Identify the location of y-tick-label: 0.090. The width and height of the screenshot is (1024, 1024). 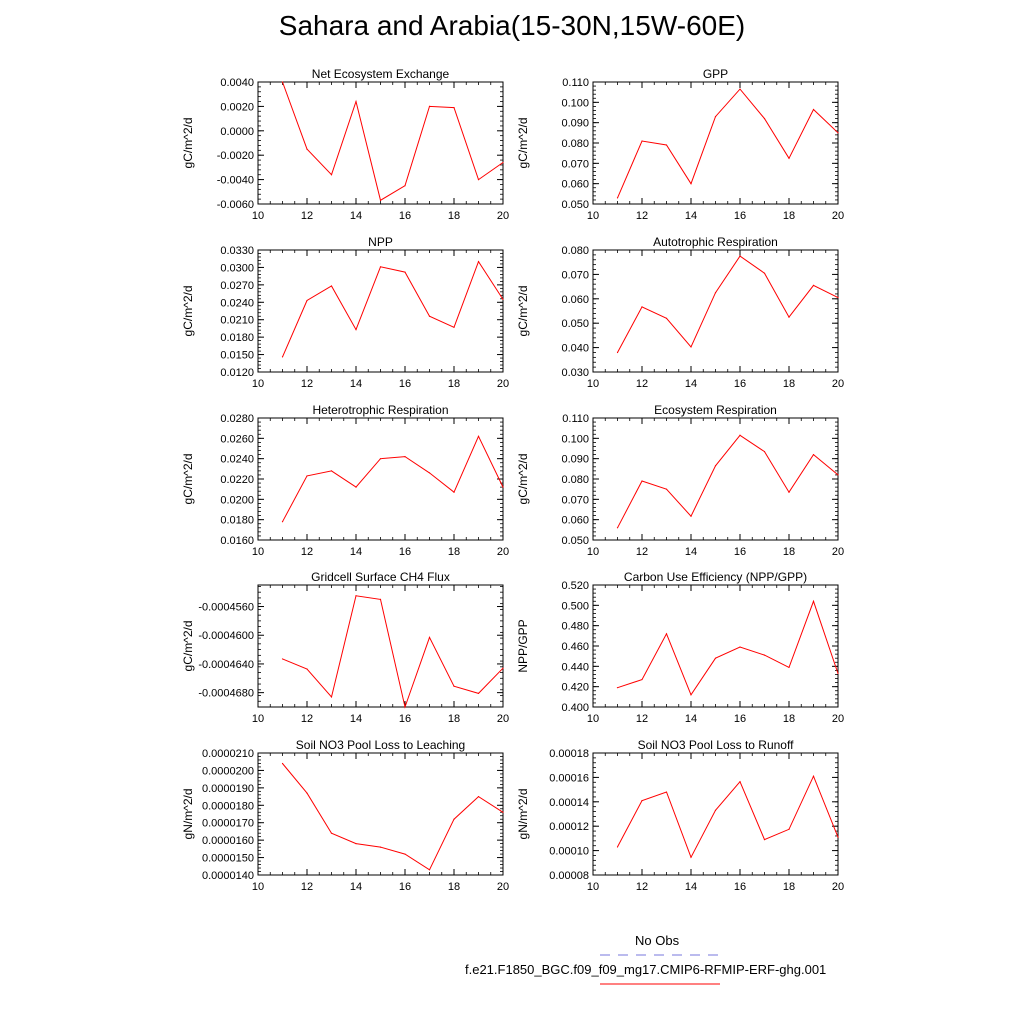
(575, 124).